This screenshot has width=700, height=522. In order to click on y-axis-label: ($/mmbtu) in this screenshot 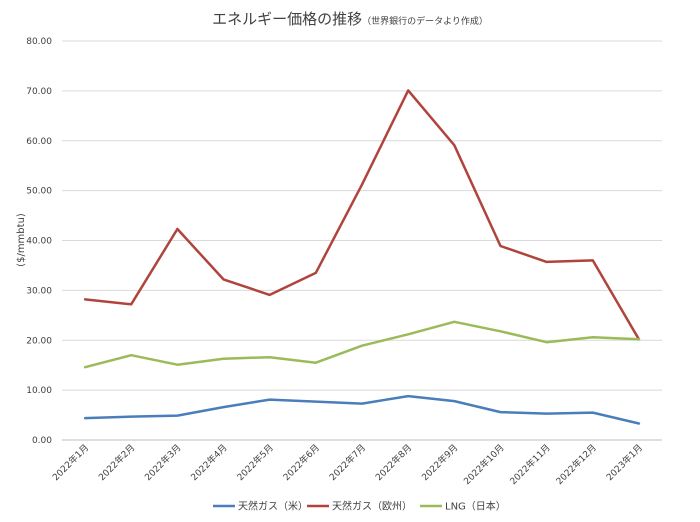, I will do `click(21, 240)`.